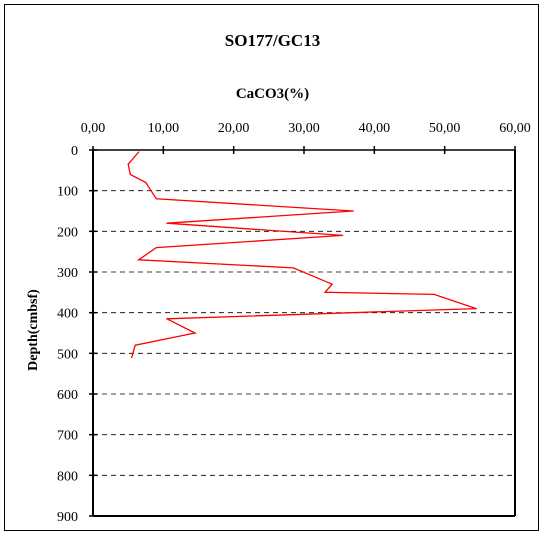 This screenshot has height=536, width=545. What do you see at coordinates (93, 128) in the screenshot?
I see `x-tick-label: 0,00` at bounding box center [93, 128].